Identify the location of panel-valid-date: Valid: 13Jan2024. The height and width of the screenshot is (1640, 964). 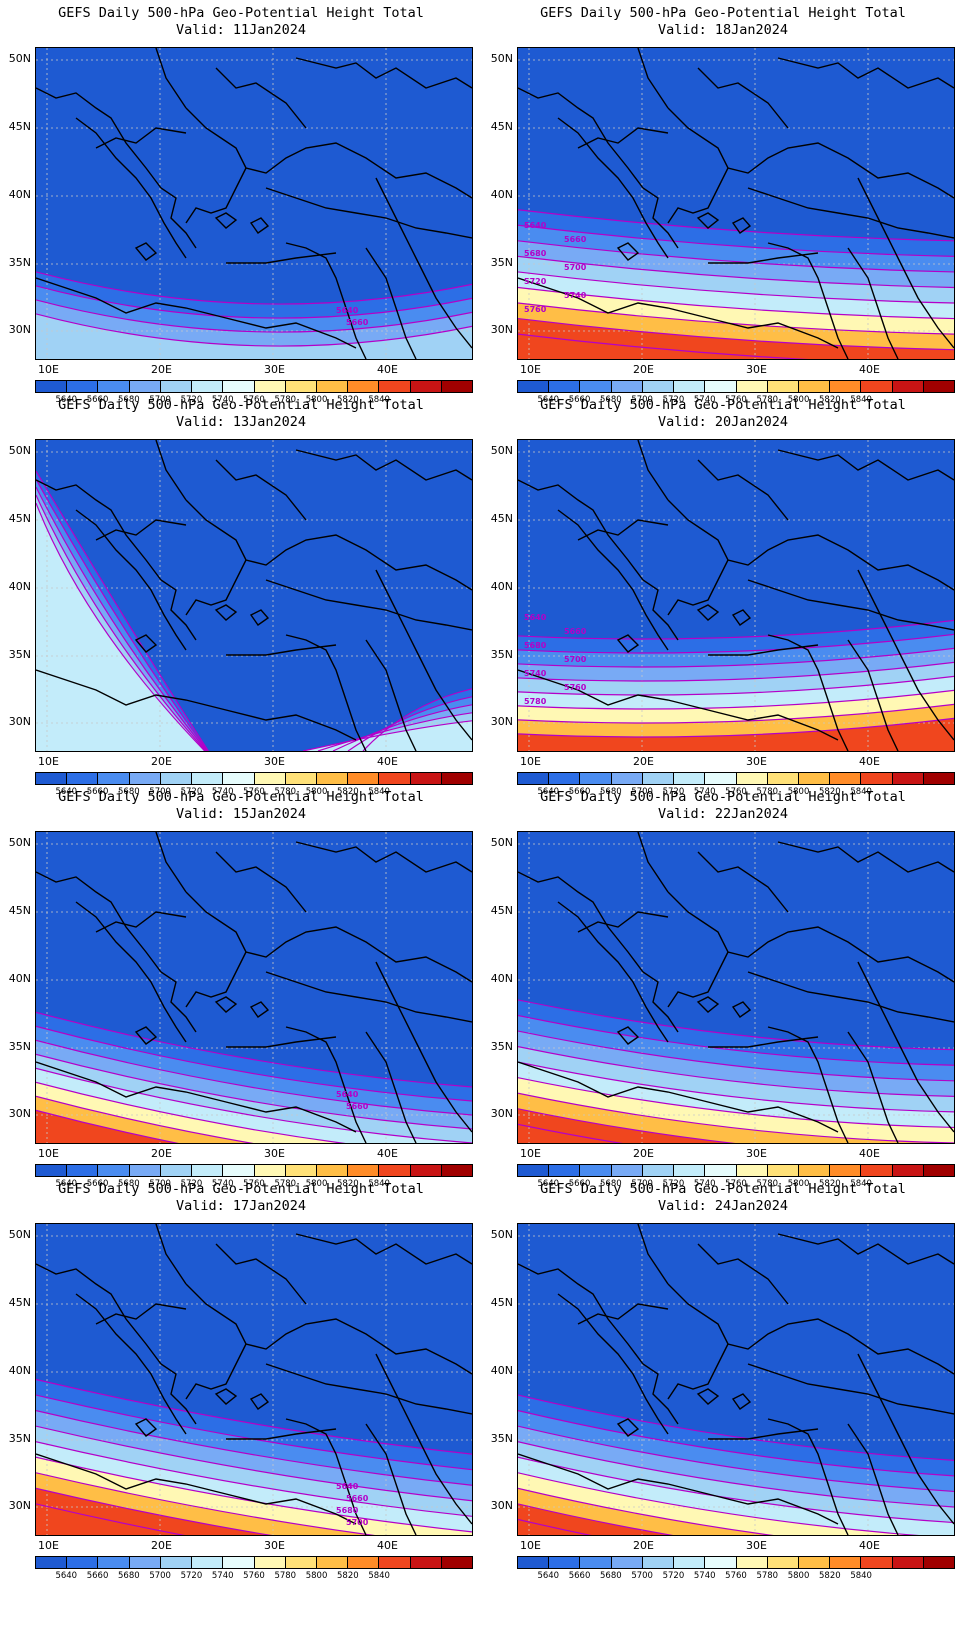
(241, 422).